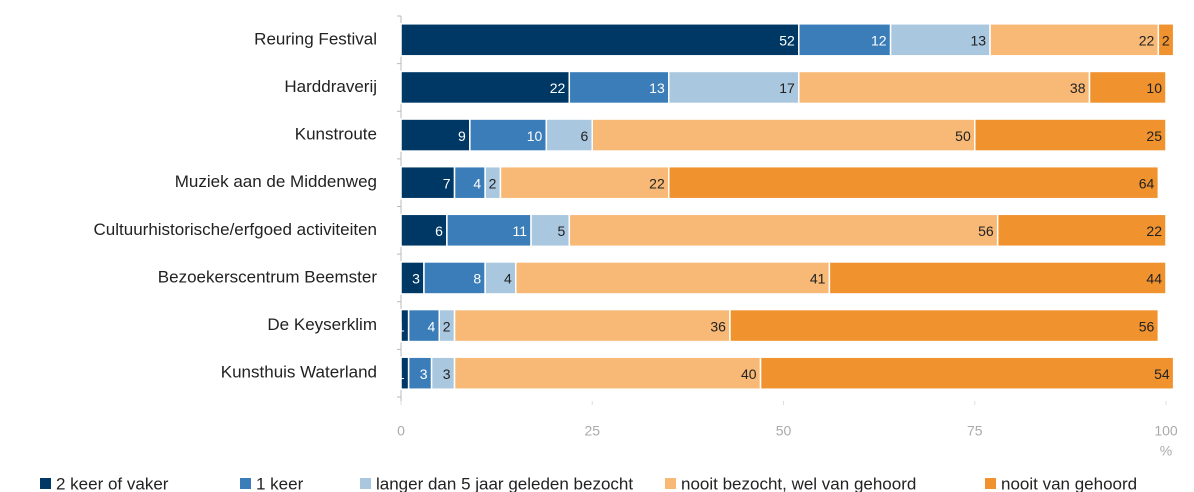 The height and width of the screenshot is (492, 1194). Describe the element at coordinates (718, 326) in the screenshot. I see `value-label: 36` at that location.